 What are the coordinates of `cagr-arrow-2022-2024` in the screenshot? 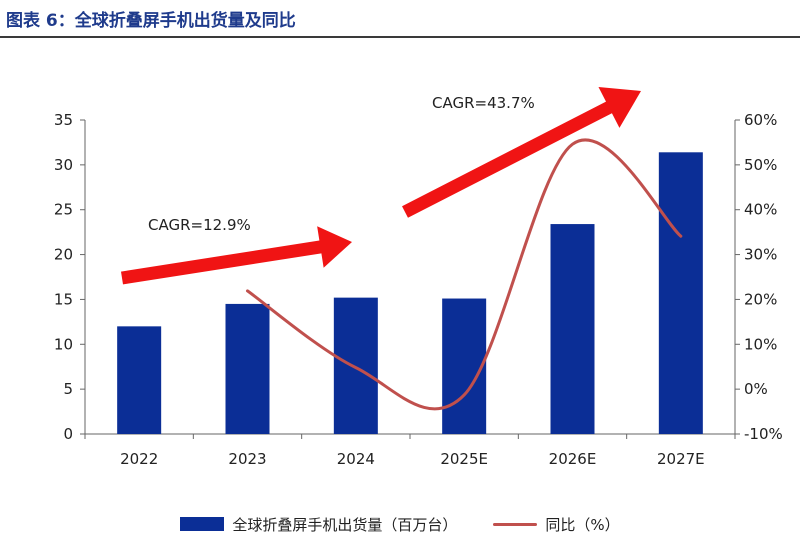 It's located at (236, 255).